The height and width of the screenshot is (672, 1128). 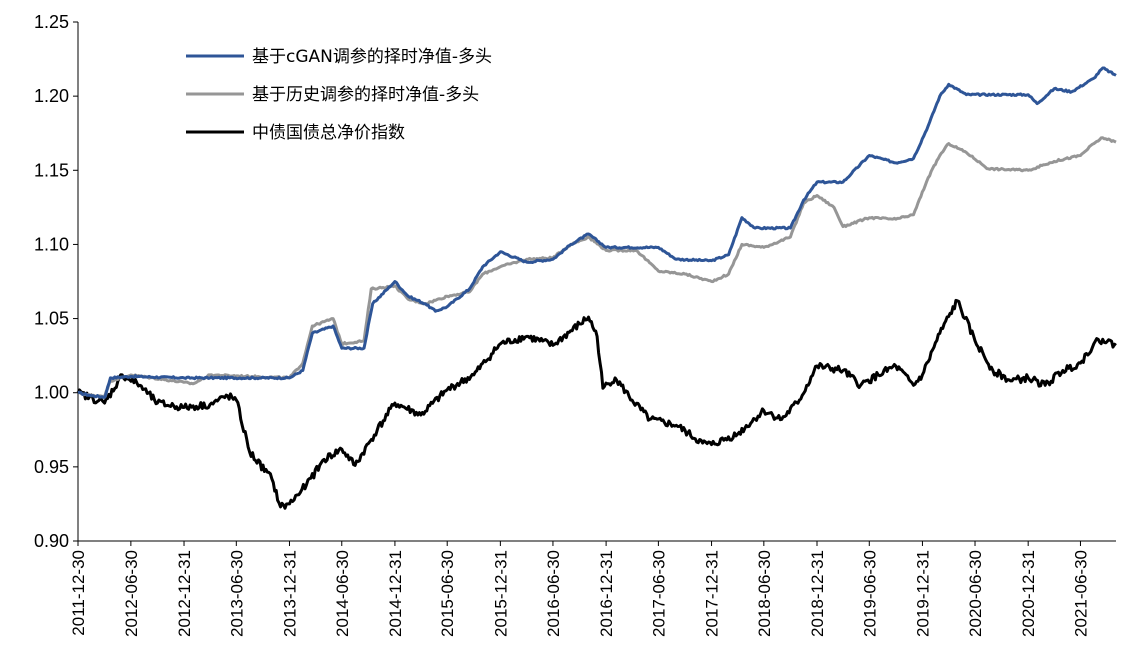 I want to click on y-tick-label: 1.25, so click(x=51, y=22).